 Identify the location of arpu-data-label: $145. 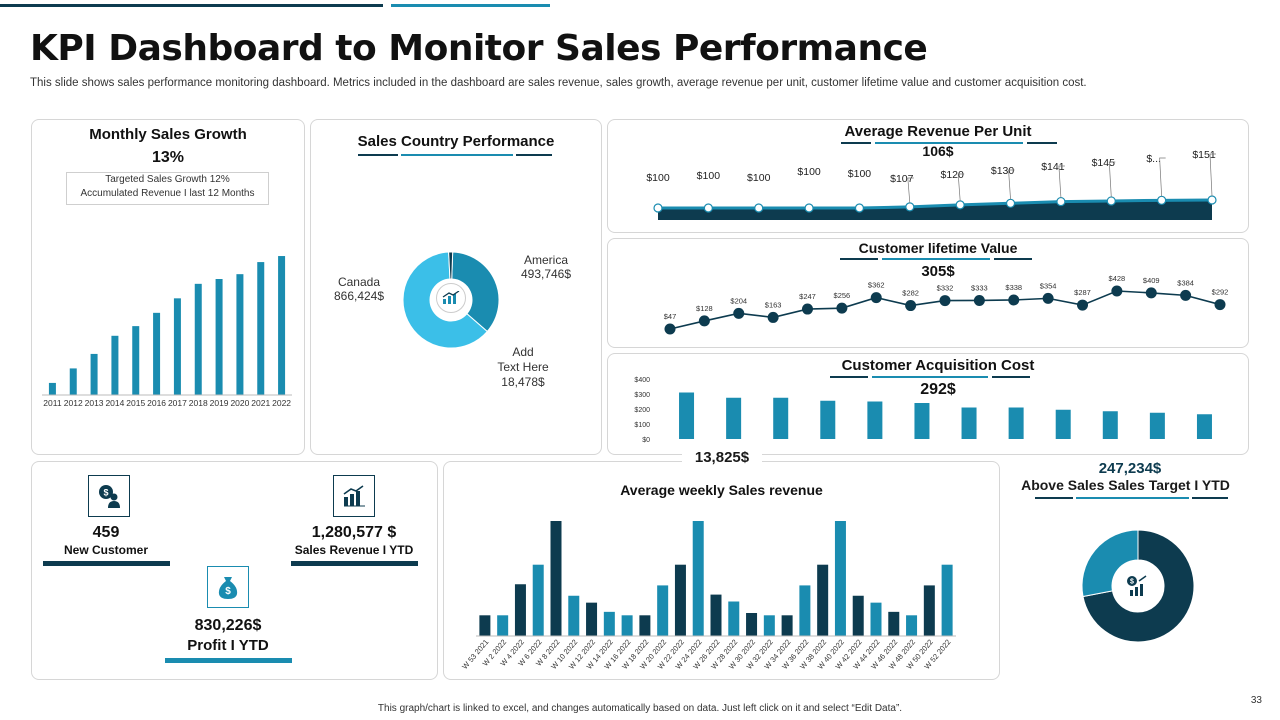
(1104, 163).